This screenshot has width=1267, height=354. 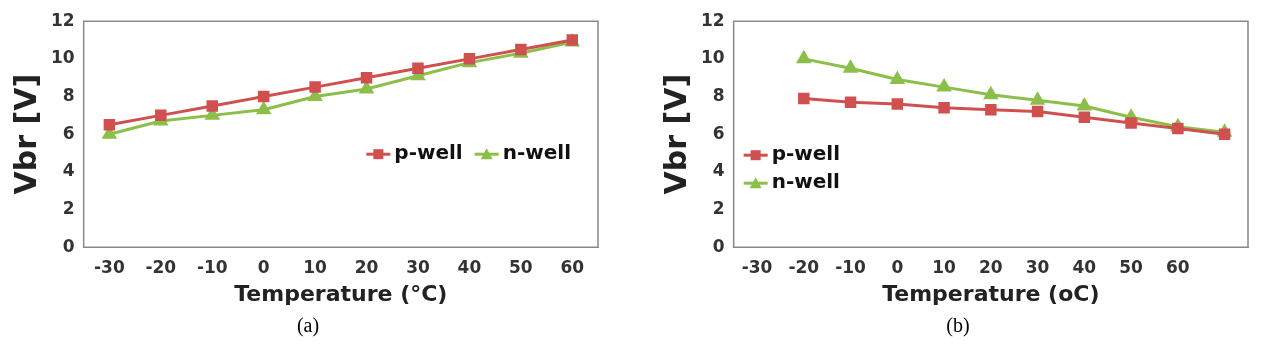 What do you see at coordinates (991, 293) in the screenshot?
I see `x-axis-title: Temperature (oC)` at bounding box center [991, 293].